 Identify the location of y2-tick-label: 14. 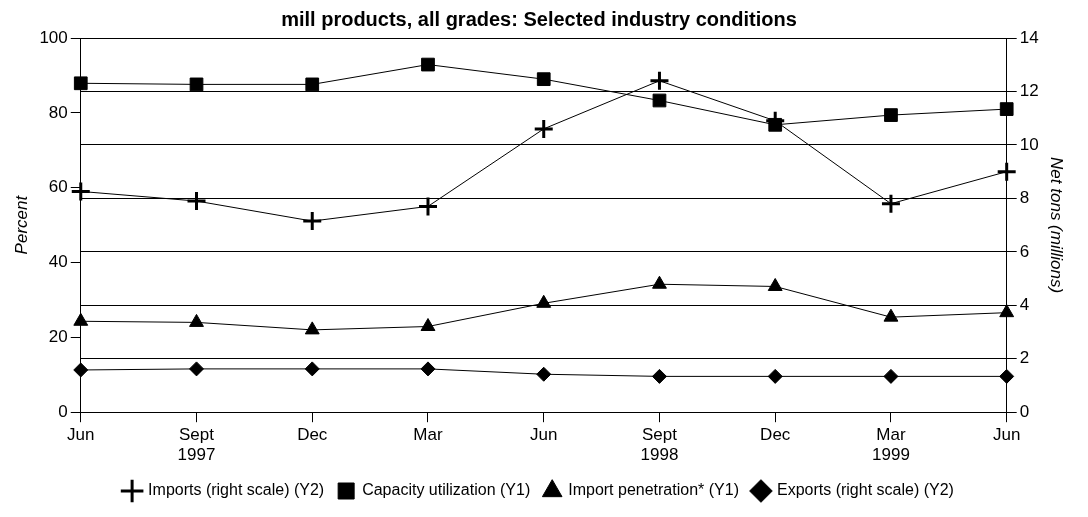
(1029, 37).